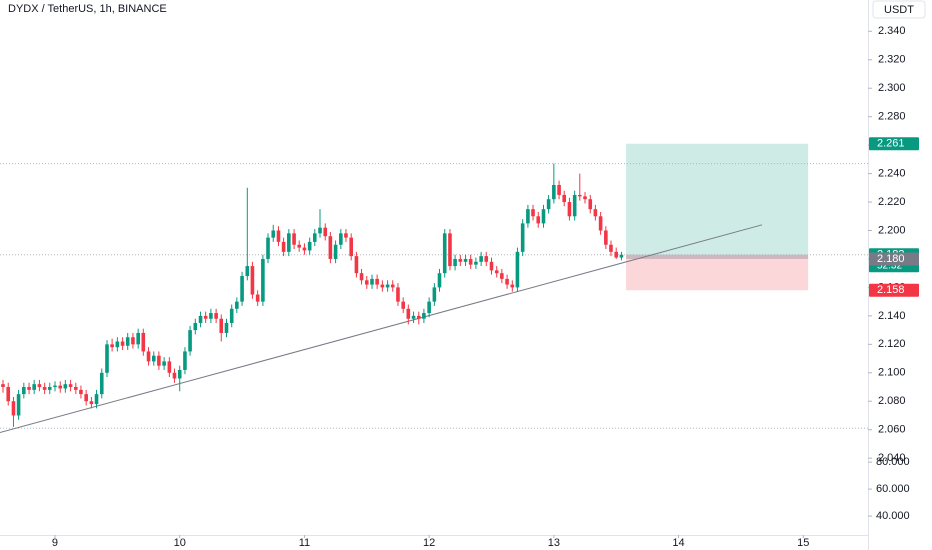 The height and width of the screenshot is (550, 932). Describe the element at coordinates (180, 543) in the screenshot. I see `x-tick-label: 10` at that location.